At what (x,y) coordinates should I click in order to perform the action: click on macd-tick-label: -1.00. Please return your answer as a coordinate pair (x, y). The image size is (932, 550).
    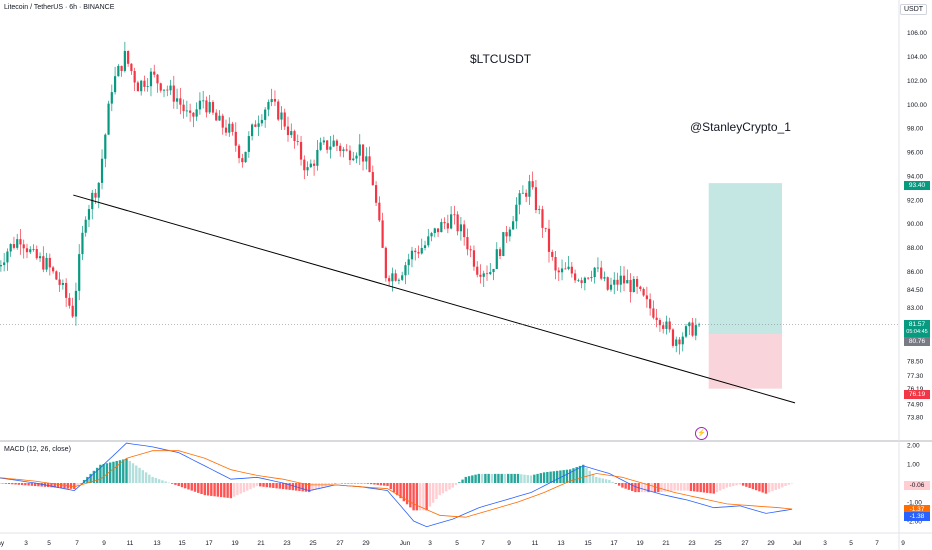
    Looking at the image, I should click on (914, 503).